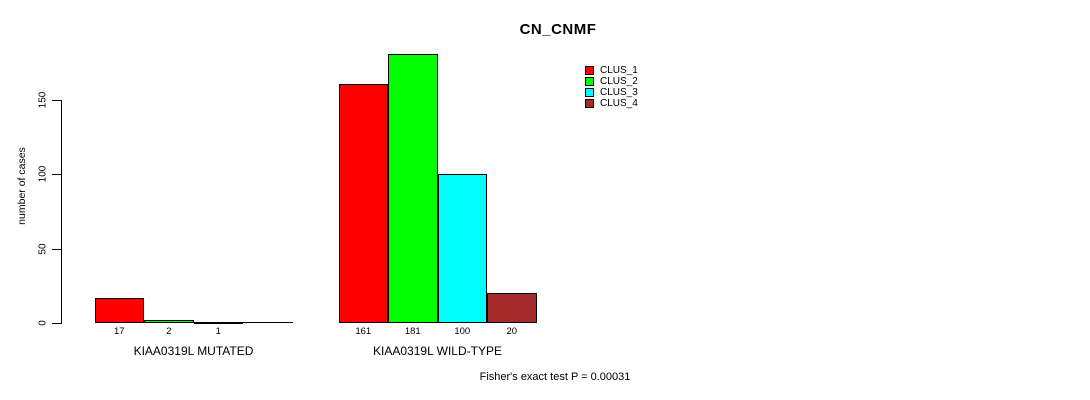  Describe the element at coordinates (363, 331) in the screenshot. I see `bar-value-label: 161` at that location.